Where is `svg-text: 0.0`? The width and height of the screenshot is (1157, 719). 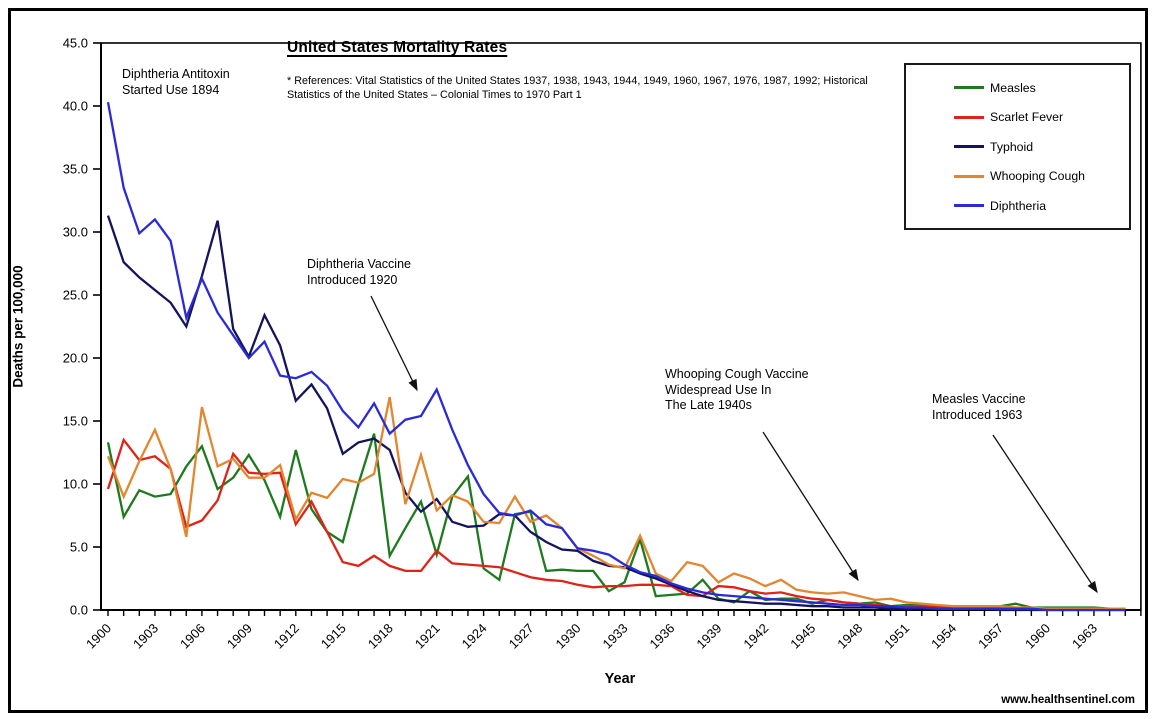
svg-text: 0.0 is located at coordinates (79, 610).